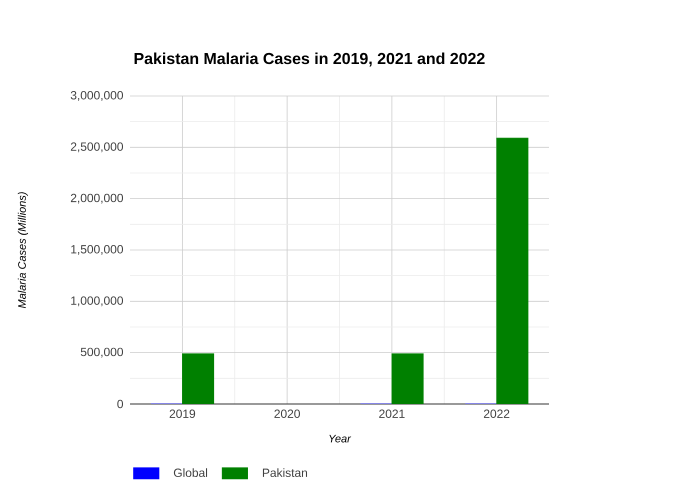 The width and height of the screenshot is (680, 500). I want to click on x-axis-title: Year, so click(340, 438).